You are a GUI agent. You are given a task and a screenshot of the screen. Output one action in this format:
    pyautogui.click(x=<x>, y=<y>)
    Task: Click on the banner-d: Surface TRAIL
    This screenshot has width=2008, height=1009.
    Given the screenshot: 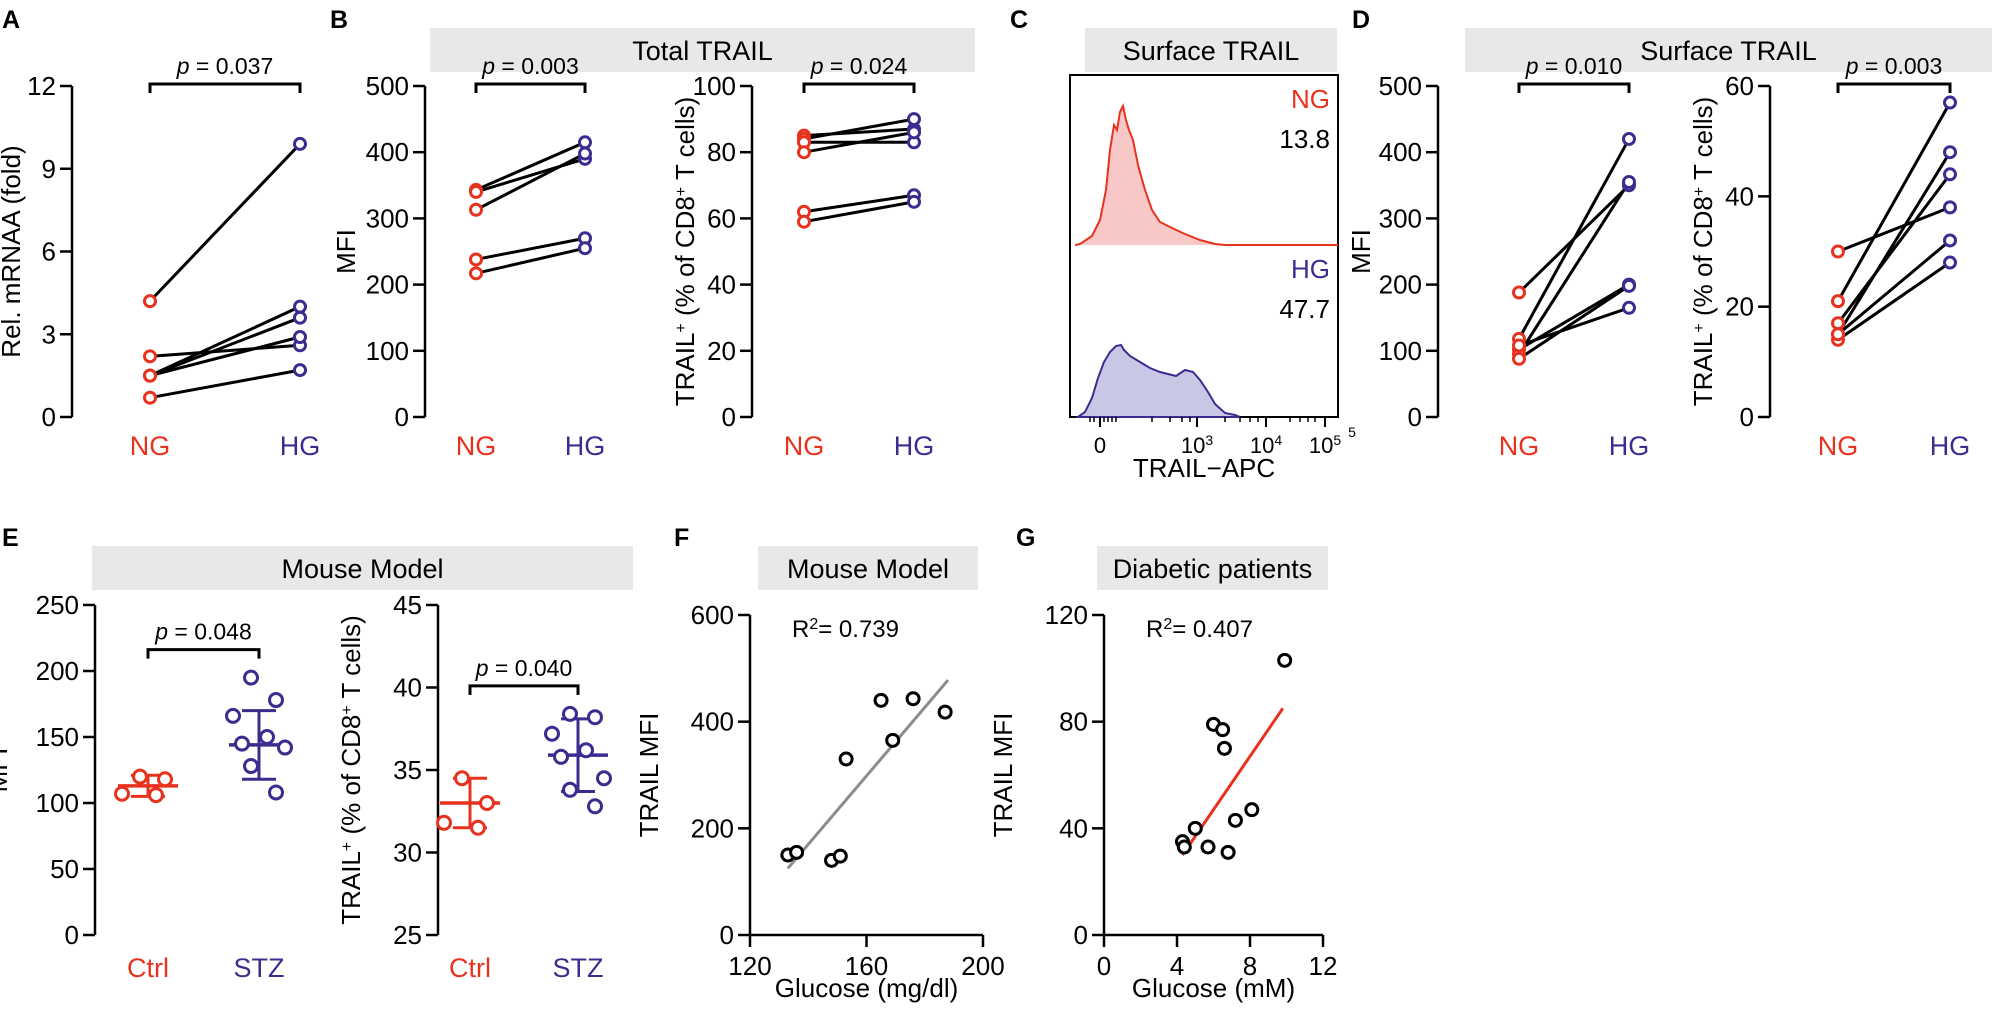 What is the action you would take?
    pyautogui.click(x=1728, y=50)
    